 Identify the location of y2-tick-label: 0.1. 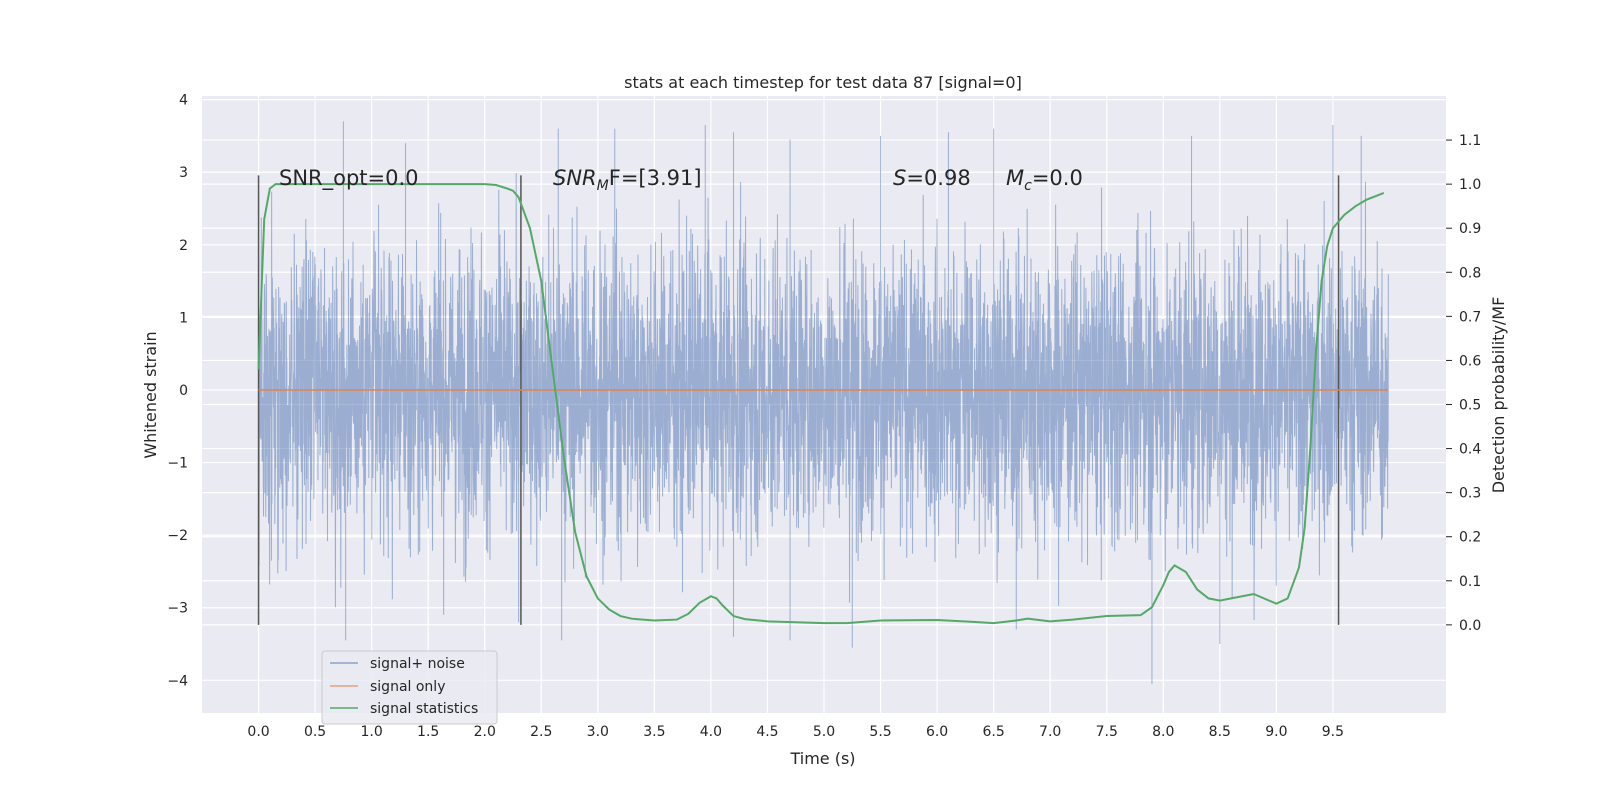
(1470, 582).